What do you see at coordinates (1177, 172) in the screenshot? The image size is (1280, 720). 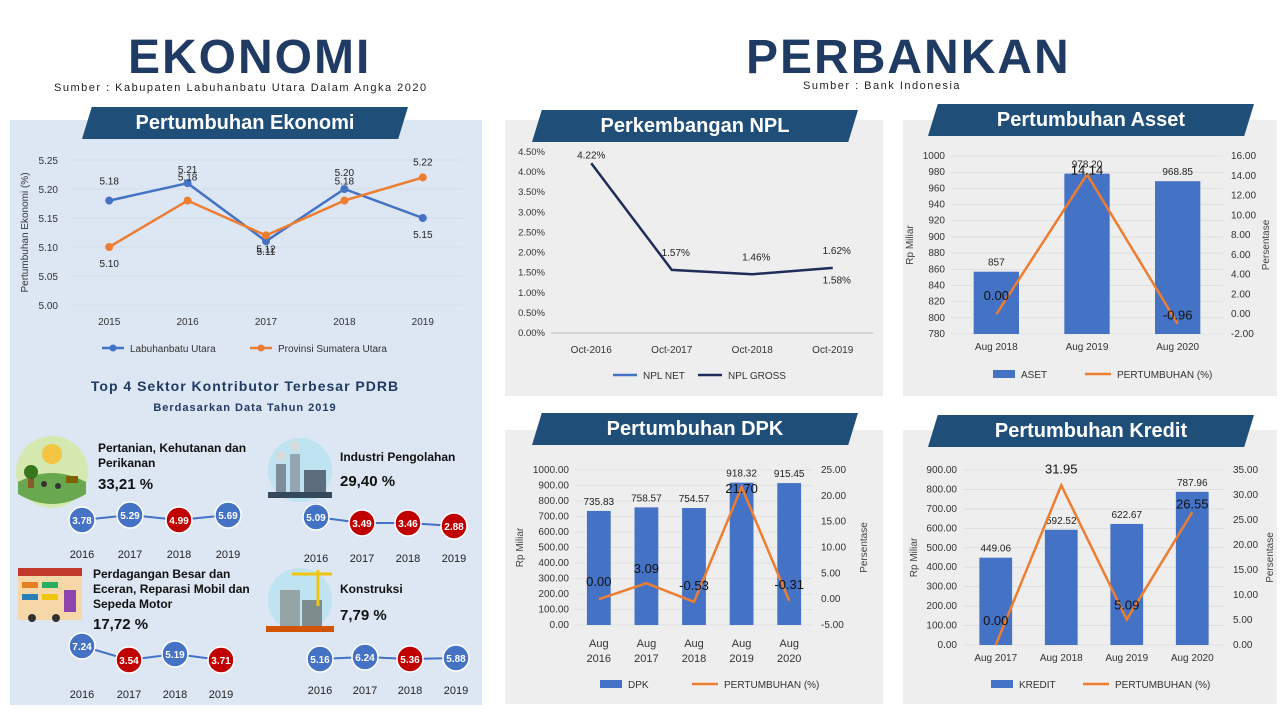 I see `bar-label: 968.85` at bounding box center [1177, 172].